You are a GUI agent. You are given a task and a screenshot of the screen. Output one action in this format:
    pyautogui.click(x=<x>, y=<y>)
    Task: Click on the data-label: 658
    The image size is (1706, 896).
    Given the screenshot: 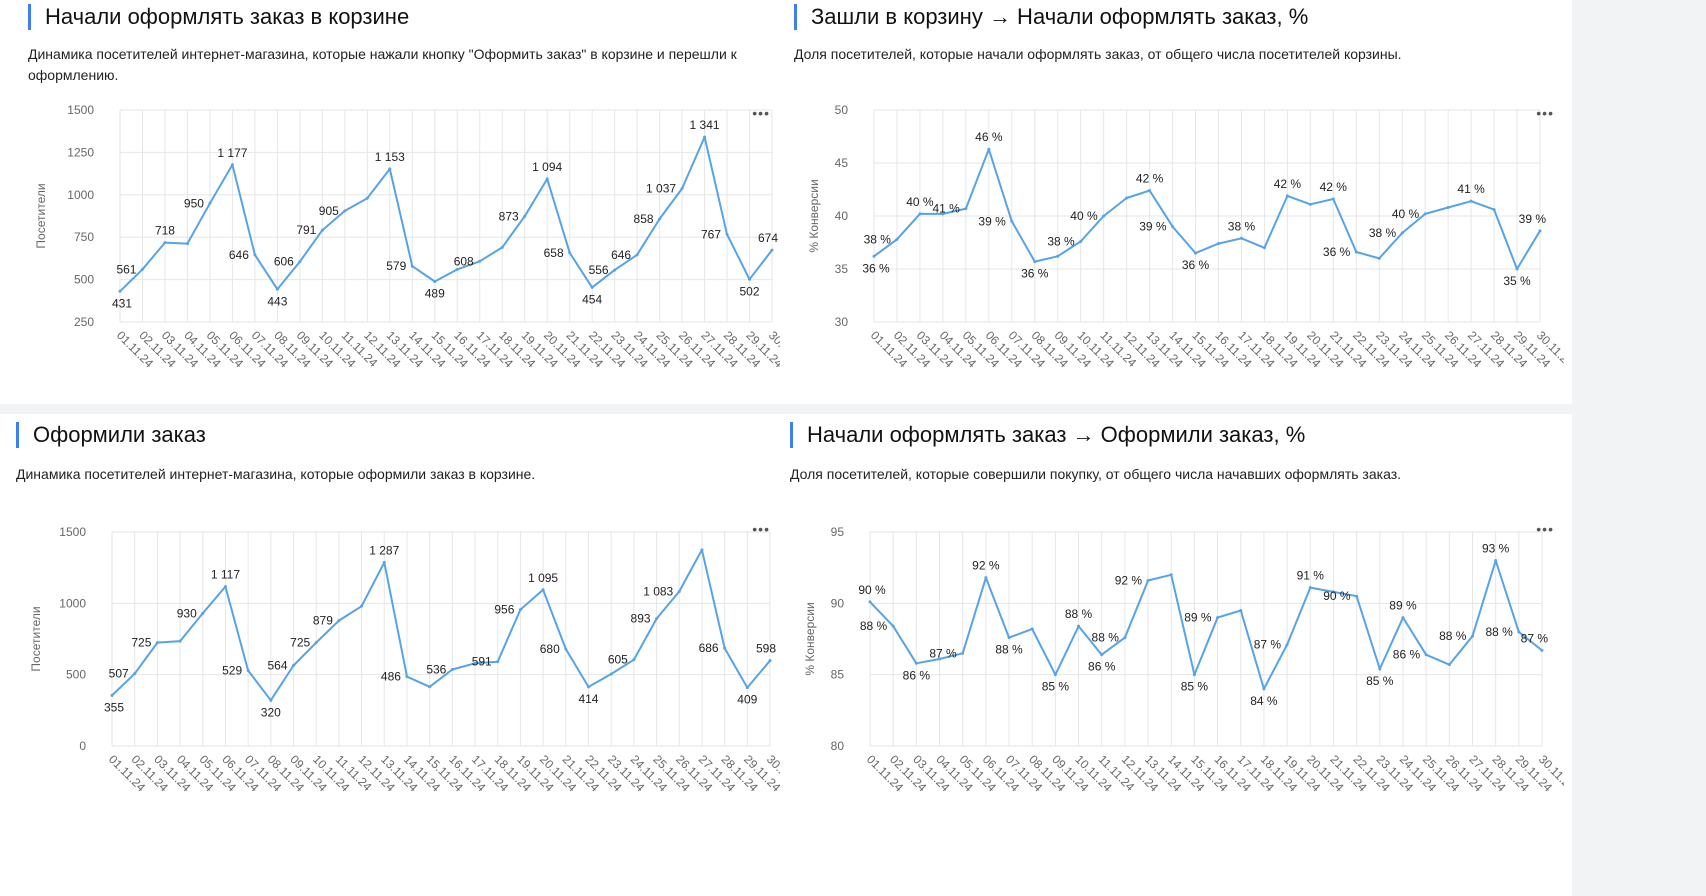 What is the action you would take?
    pyautogui.click(x=554, y=253)
    